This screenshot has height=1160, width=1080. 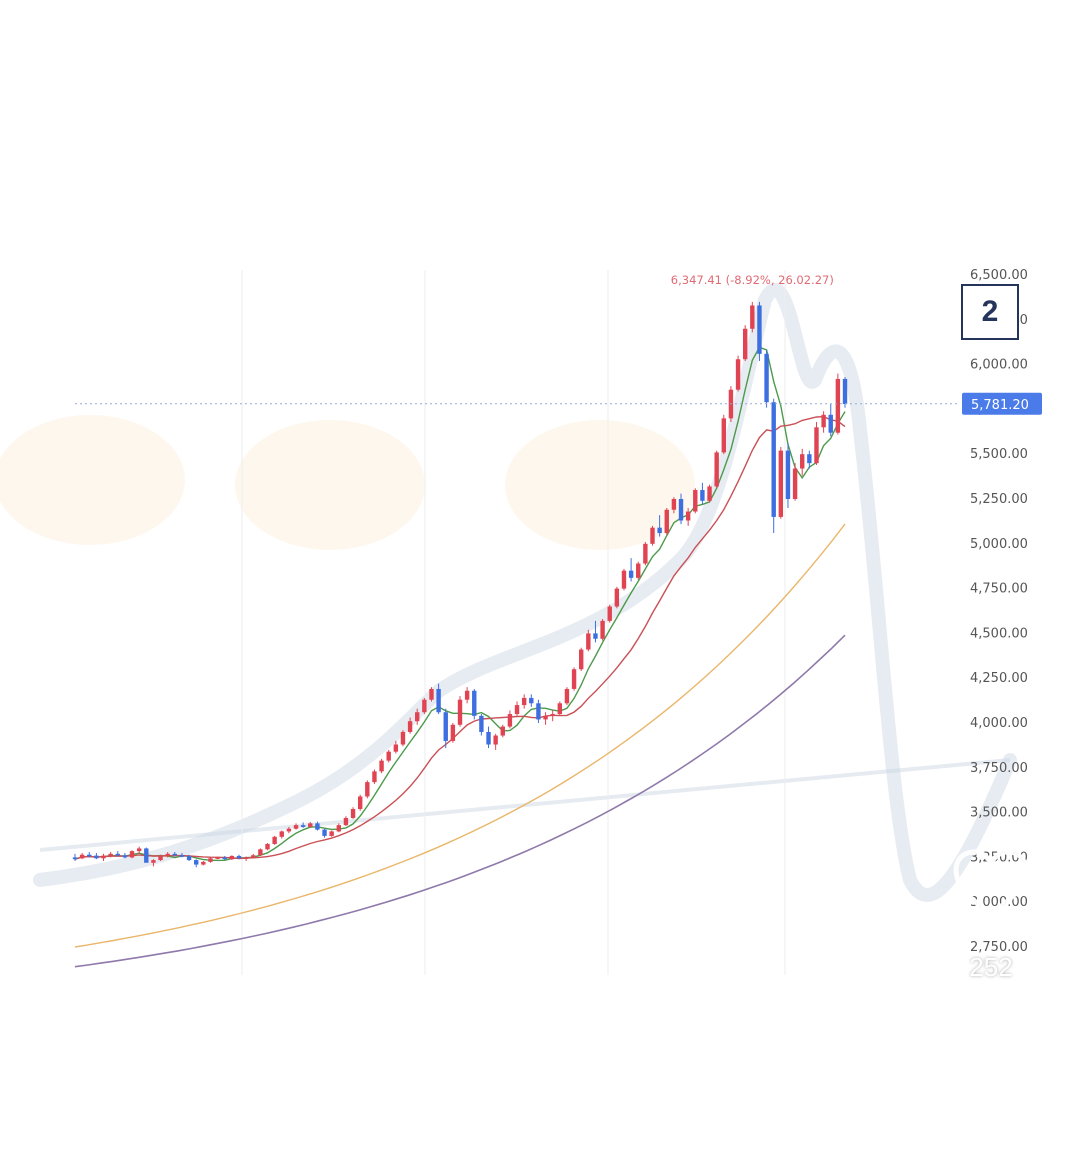 What do you see at coordinates (990, 312) in the screenshot?
I see `slide-number-badge: 2` at bounding box center [990, 312].